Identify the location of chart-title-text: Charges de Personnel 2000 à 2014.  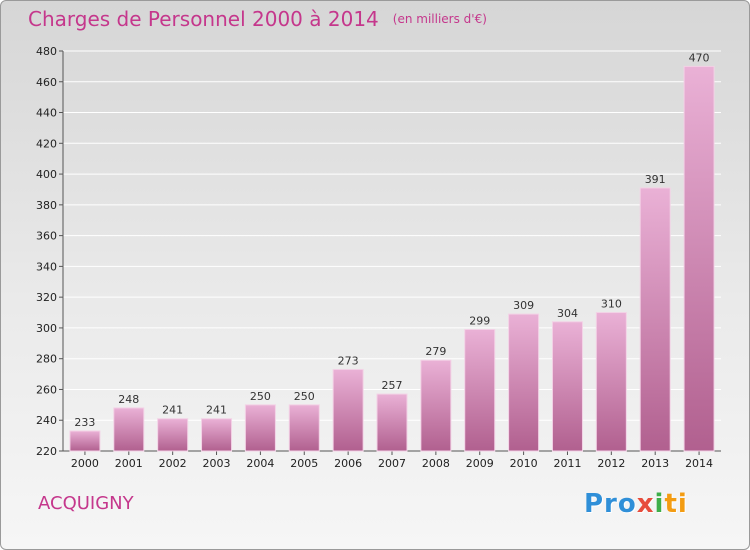
(203, 19).